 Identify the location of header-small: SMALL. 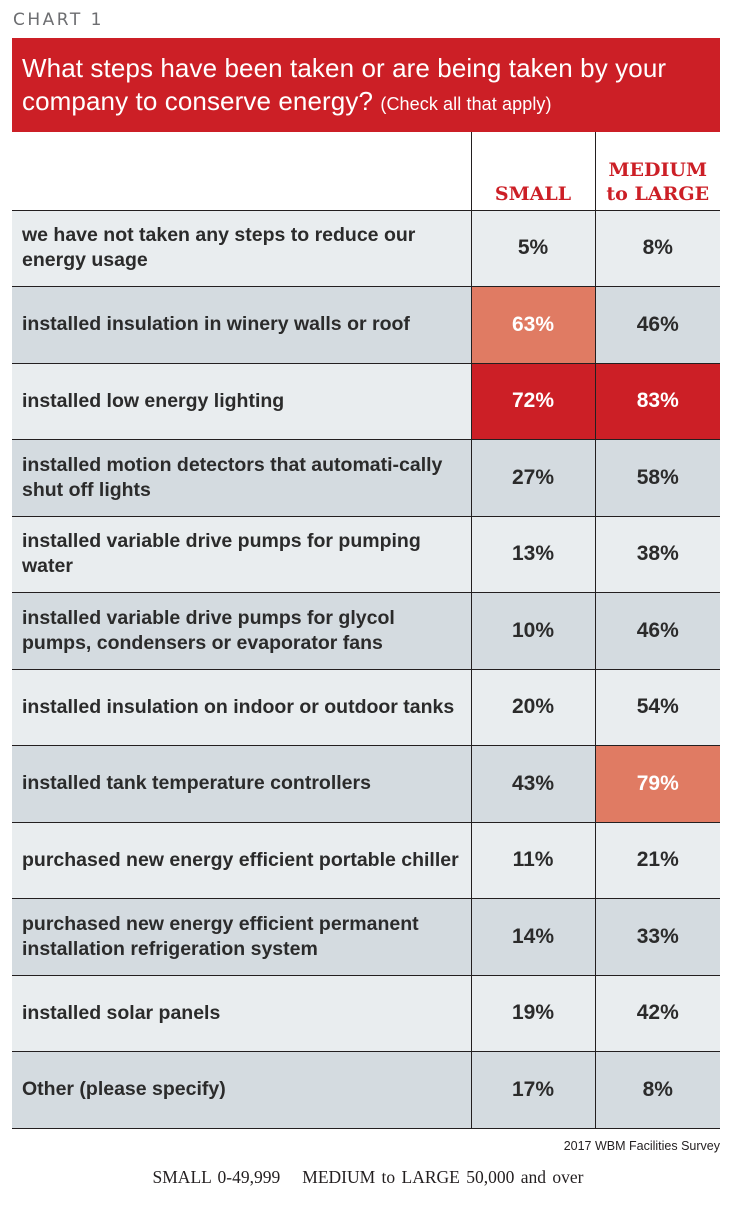
(532, 171).